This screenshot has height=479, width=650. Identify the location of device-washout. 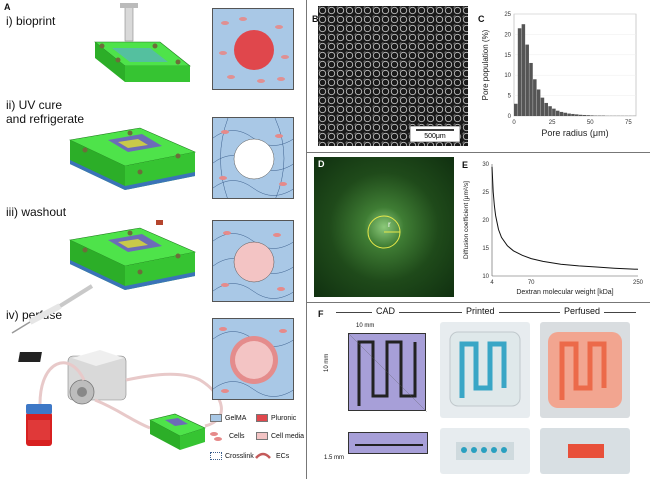
(103, 277).